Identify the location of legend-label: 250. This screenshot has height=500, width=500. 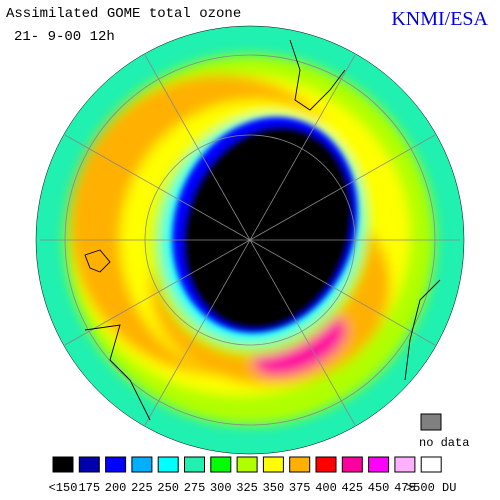
(168, 488).